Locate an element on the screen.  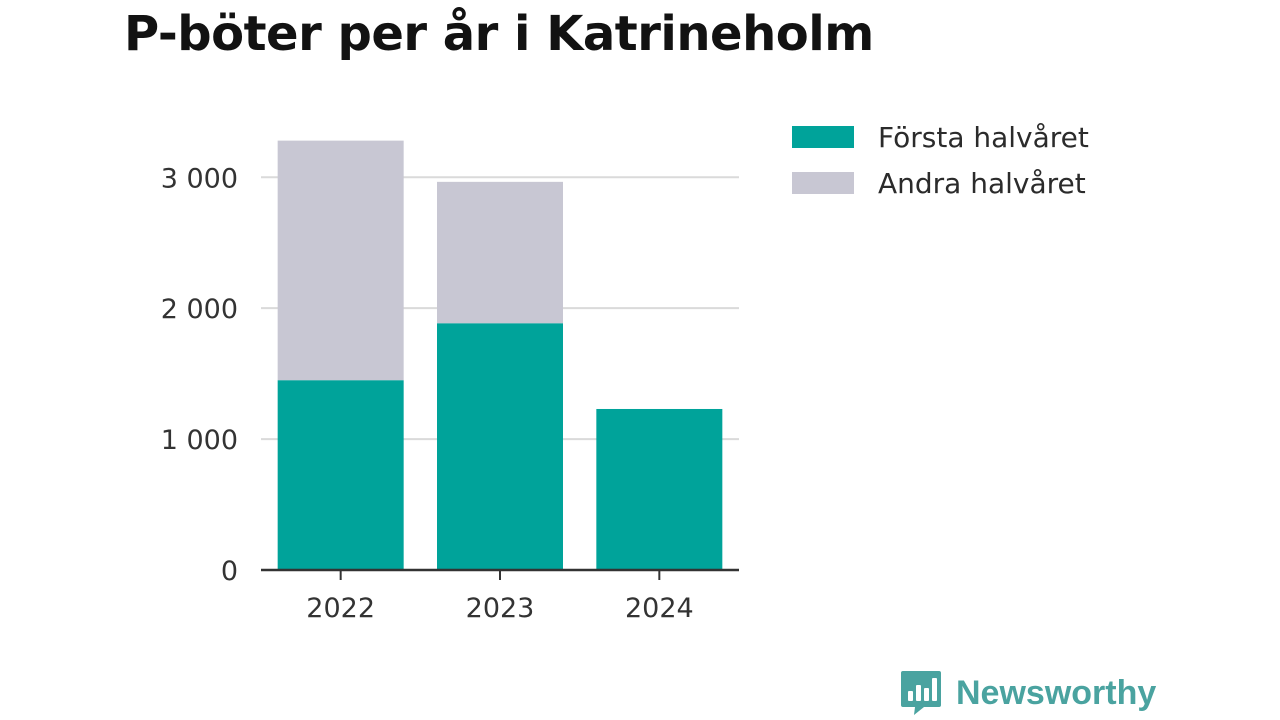
legend: Första halvåret Andra halvåret is located at coordinates (940, 160).